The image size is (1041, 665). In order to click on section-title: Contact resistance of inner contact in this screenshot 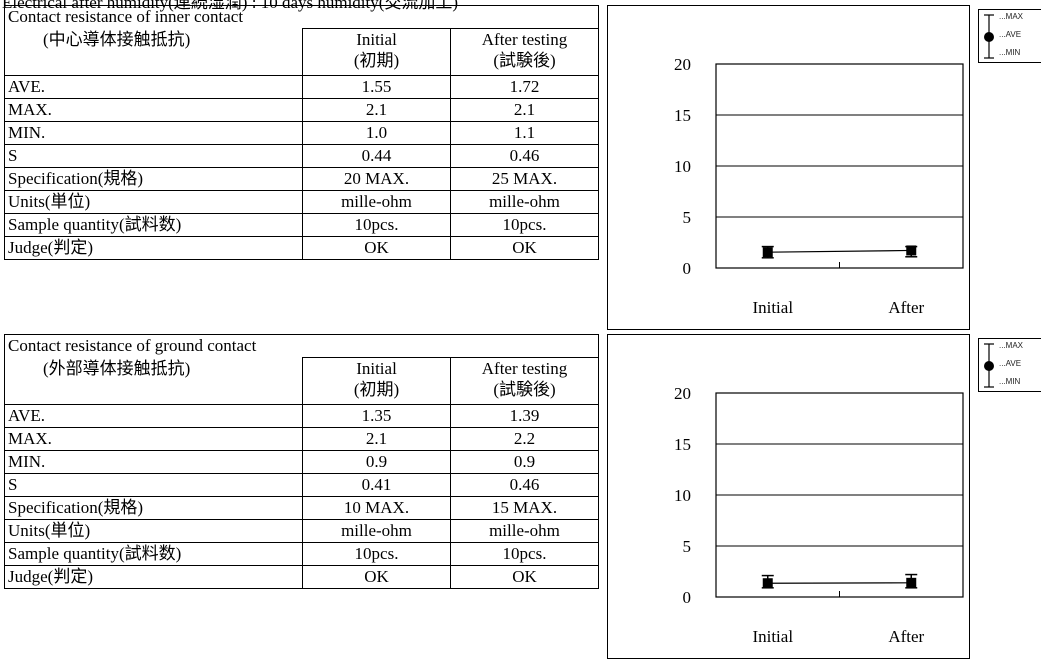, I will do `click(302, 17)`.